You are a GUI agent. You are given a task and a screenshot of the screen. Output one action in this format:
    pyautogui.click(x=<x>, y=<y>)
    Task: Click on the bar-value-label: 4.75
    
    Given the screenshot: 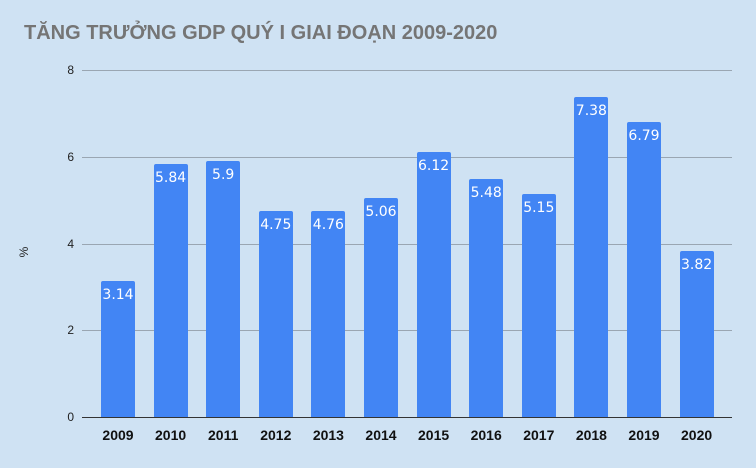 What is the action you would take?
    pyautogui.click(x=276, y=224)
    